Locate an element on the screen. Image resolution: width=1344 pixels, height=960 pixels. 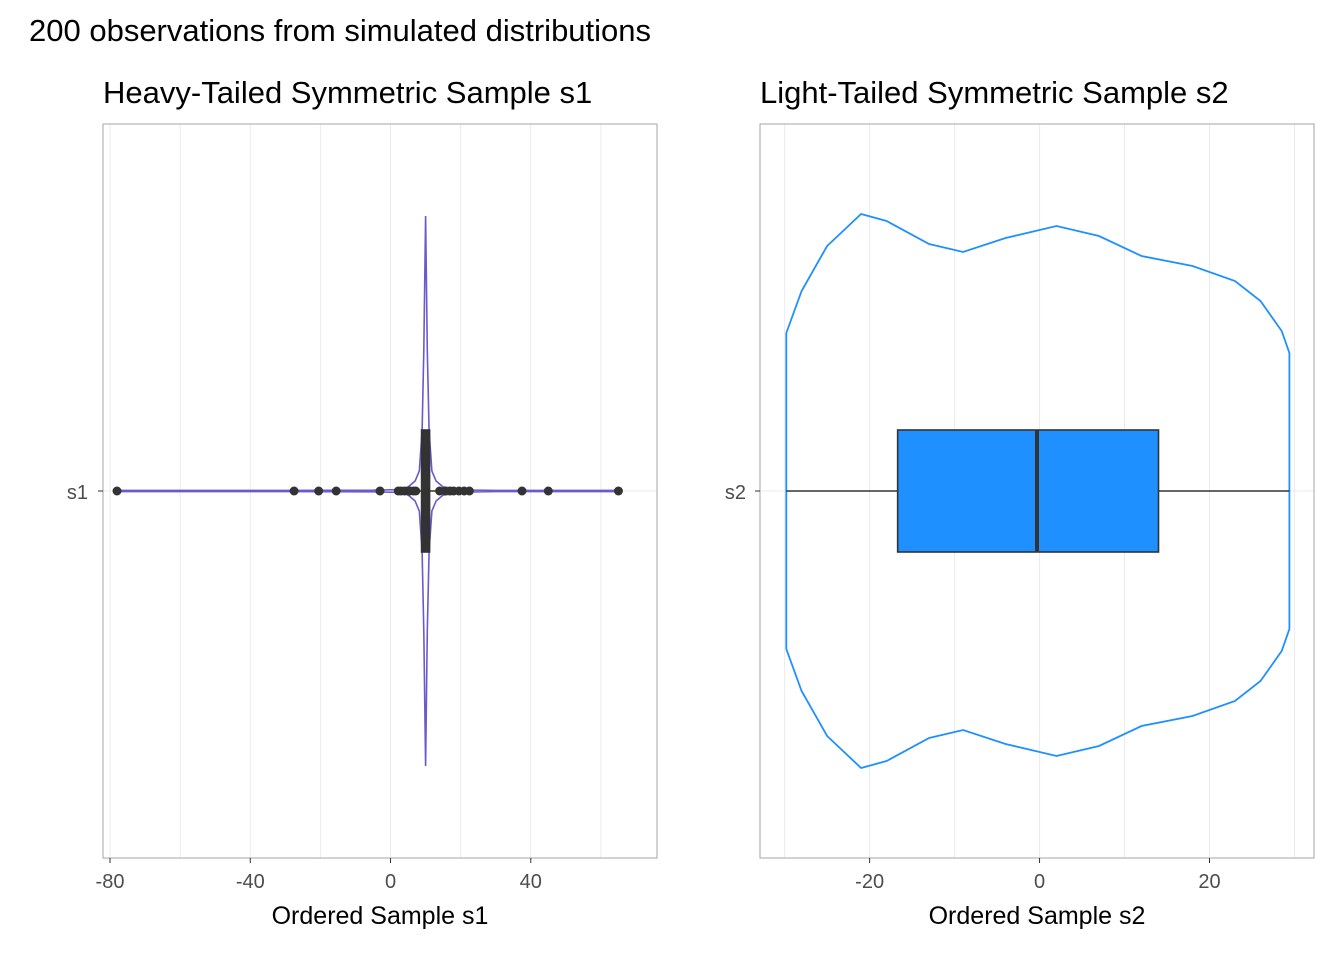
x-tick-label: -40 is located at coordinates (250, 882).